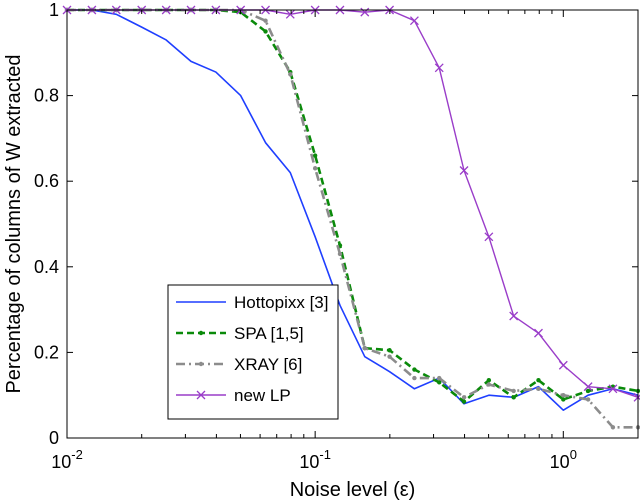 The width and height of the screenshot is (640, 501). I want to click on legend-label: new LP, so click(262, 395).